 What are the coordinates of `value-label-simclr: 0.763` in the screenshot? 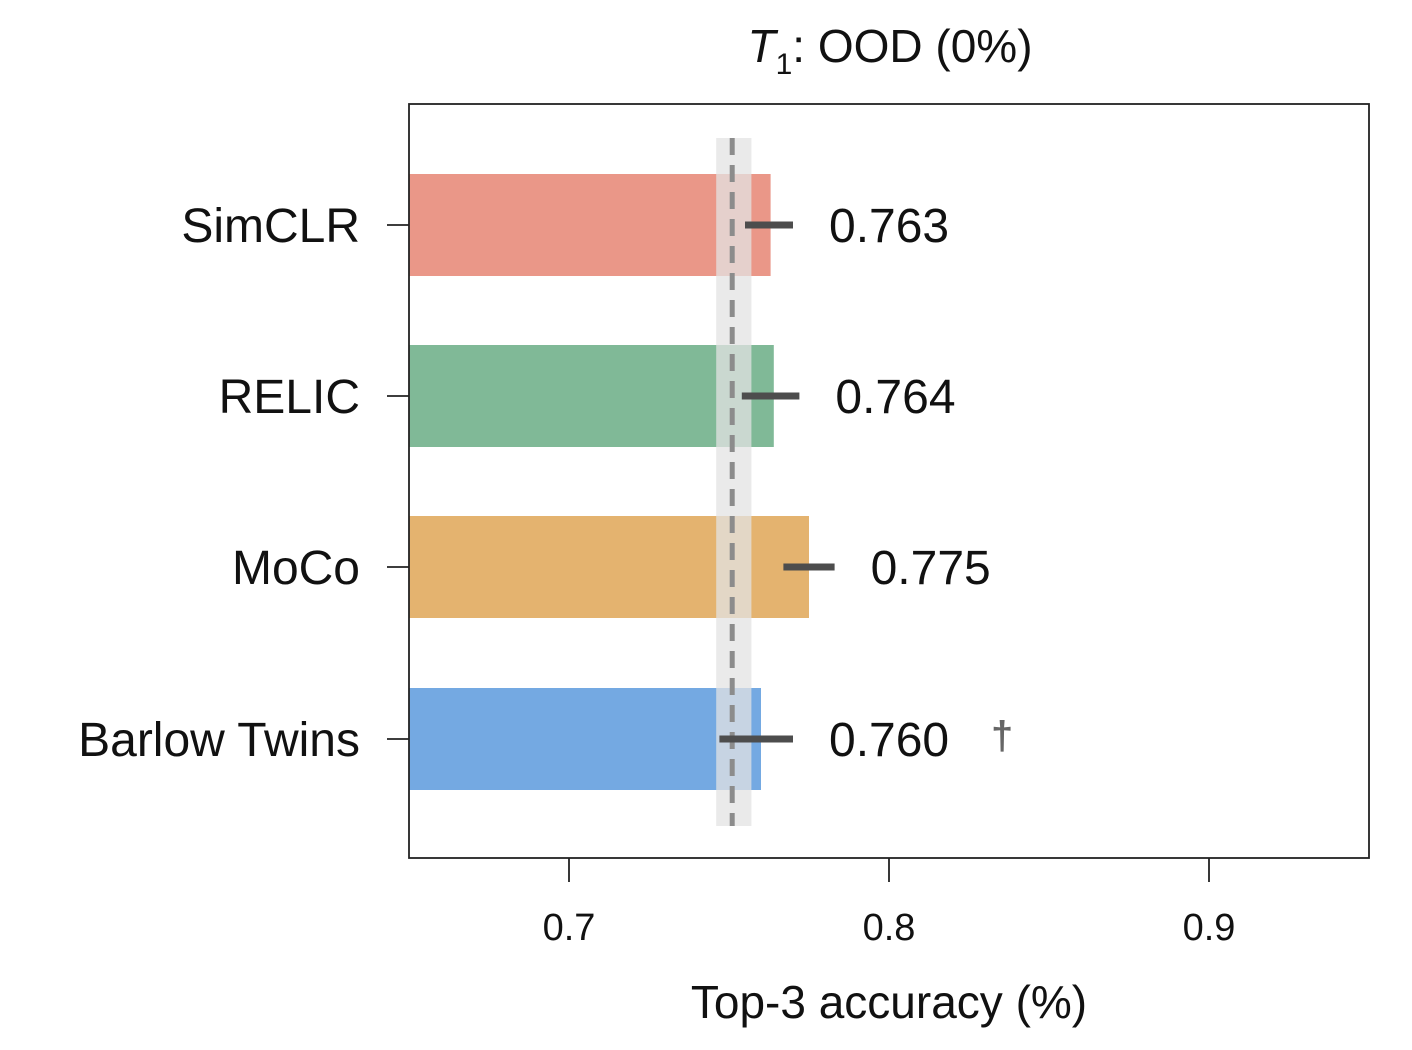 It's located at (889, 226).